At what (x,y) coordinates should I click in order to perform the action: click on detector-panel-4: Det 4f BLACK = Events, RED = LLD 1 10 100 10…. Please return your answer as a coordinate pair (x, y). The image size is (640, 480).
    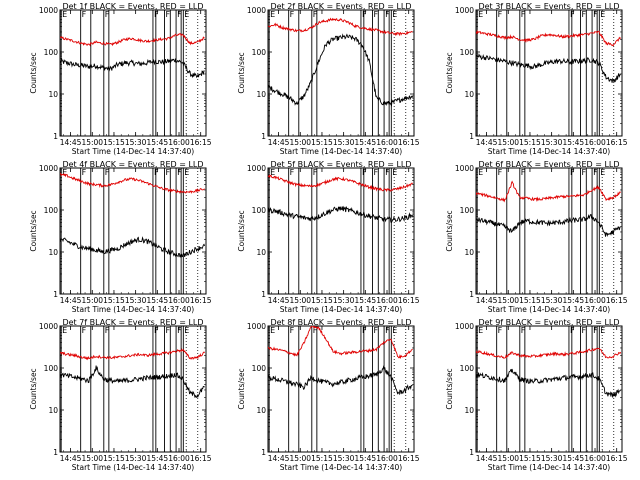
    Looking at the image, I should click on (120, 237).